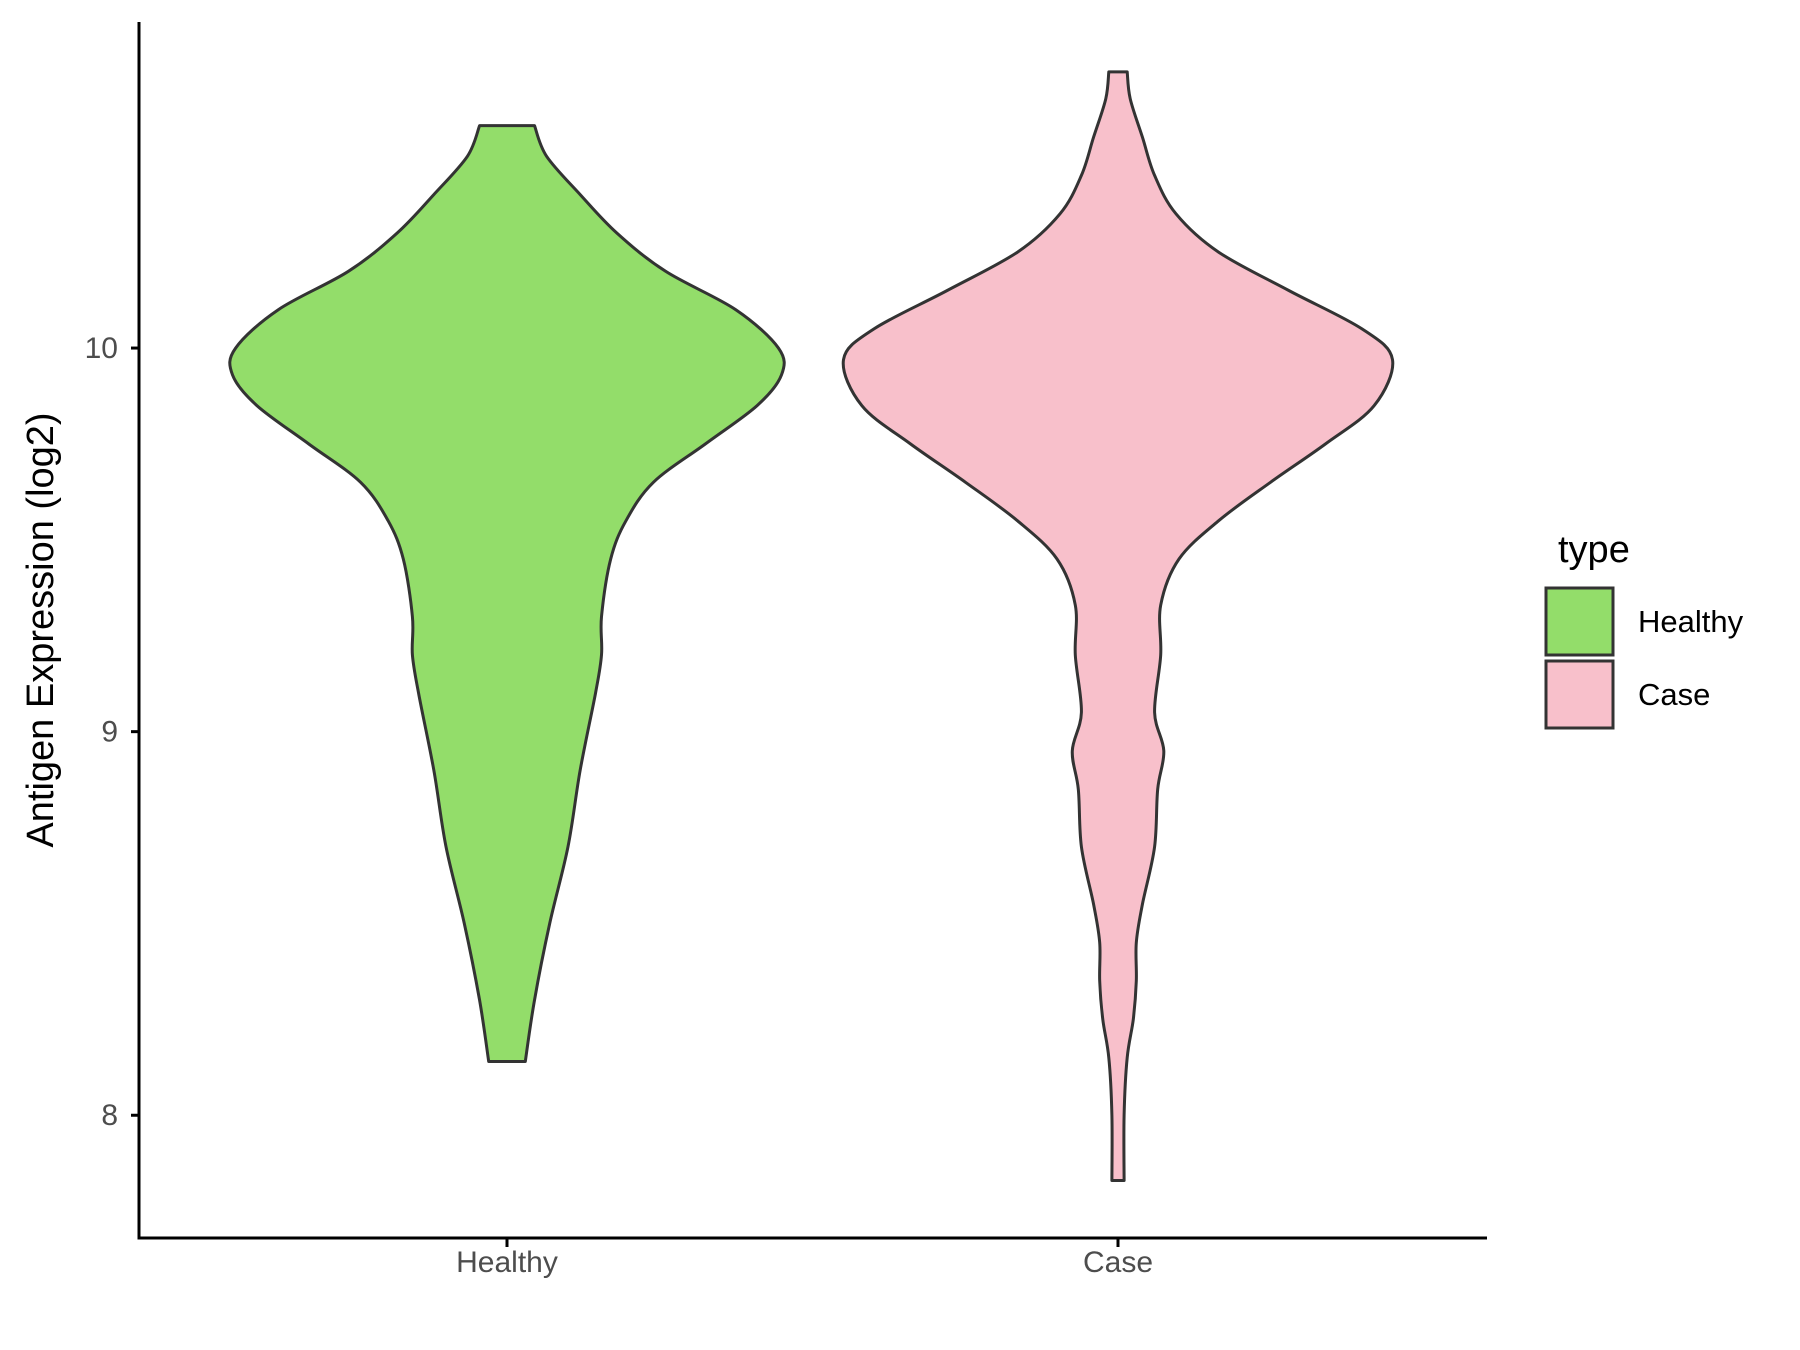 The height and width of the screenshot is (1350, 1800). What do you see at coordinates (1594, 550) in the screenshot?
I see `legend-title: type` at bounding box center [1594, 550].